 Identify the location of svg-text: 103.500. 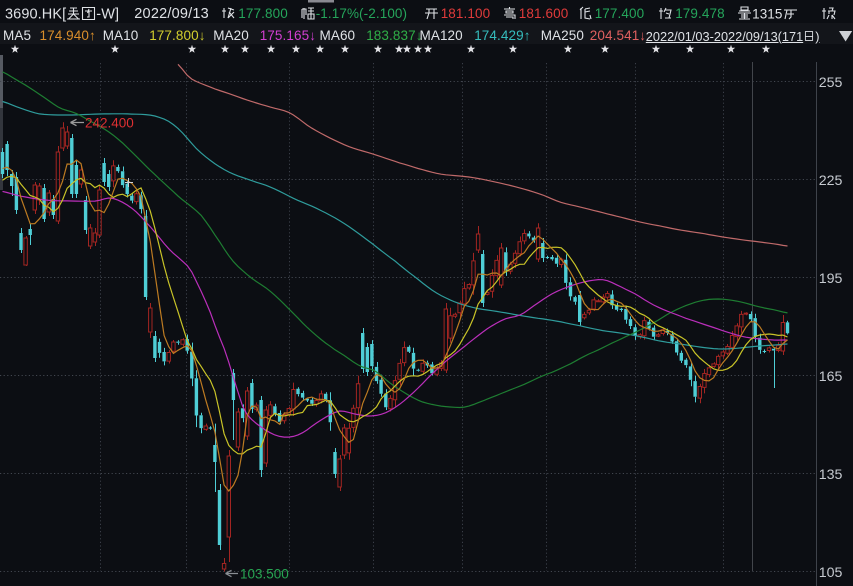
(264, 574).